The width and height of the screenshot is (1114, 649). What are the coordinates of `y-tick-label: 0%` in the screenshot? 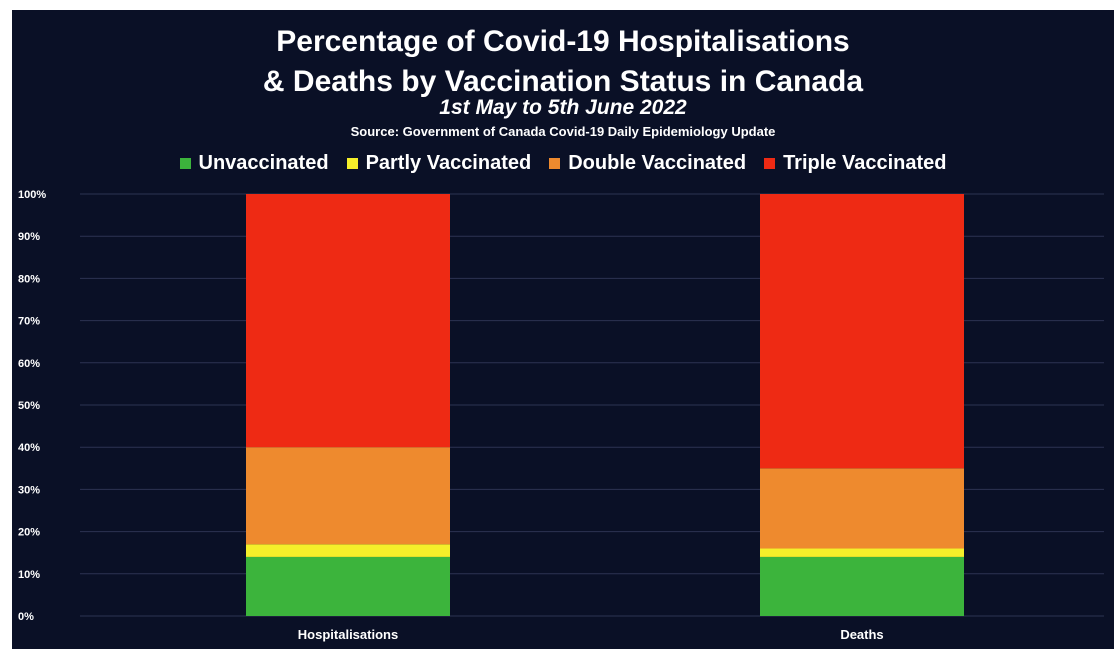 It's located at (26, 617).